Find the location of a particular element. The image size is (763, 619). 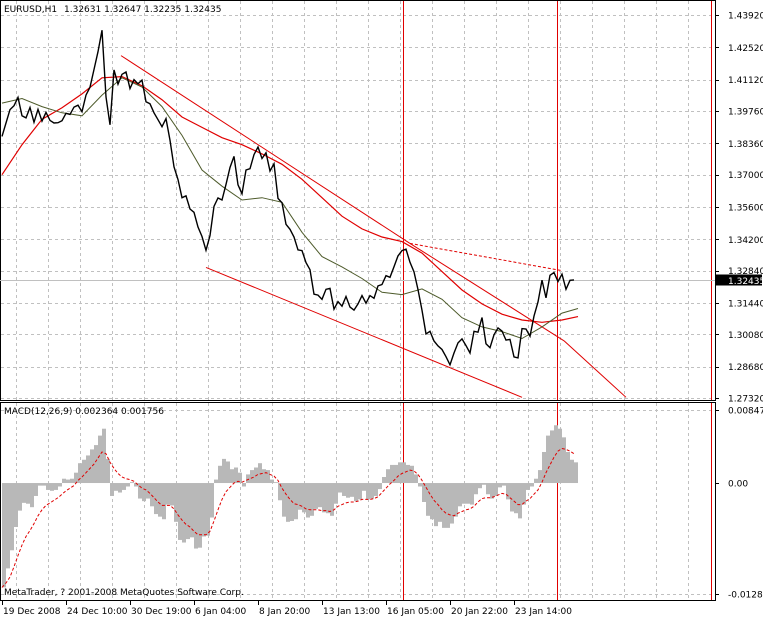

price-y-tick-label: 1.41120 is located at coordinates (745, 81).